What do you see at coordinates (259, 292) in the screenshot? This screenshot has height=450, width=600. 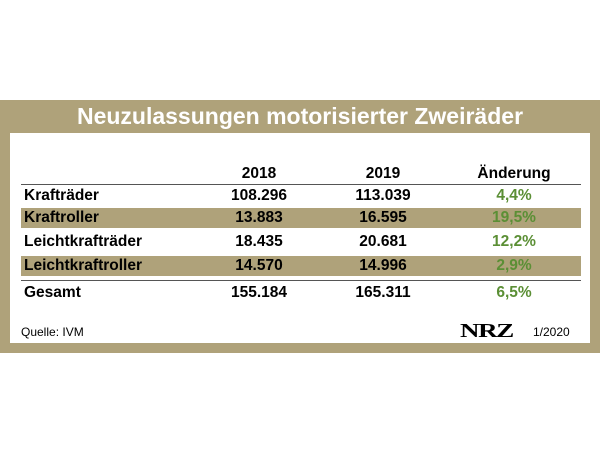 I see `value-gesamt-2018: 155.184` at bounding box center [259, 292].